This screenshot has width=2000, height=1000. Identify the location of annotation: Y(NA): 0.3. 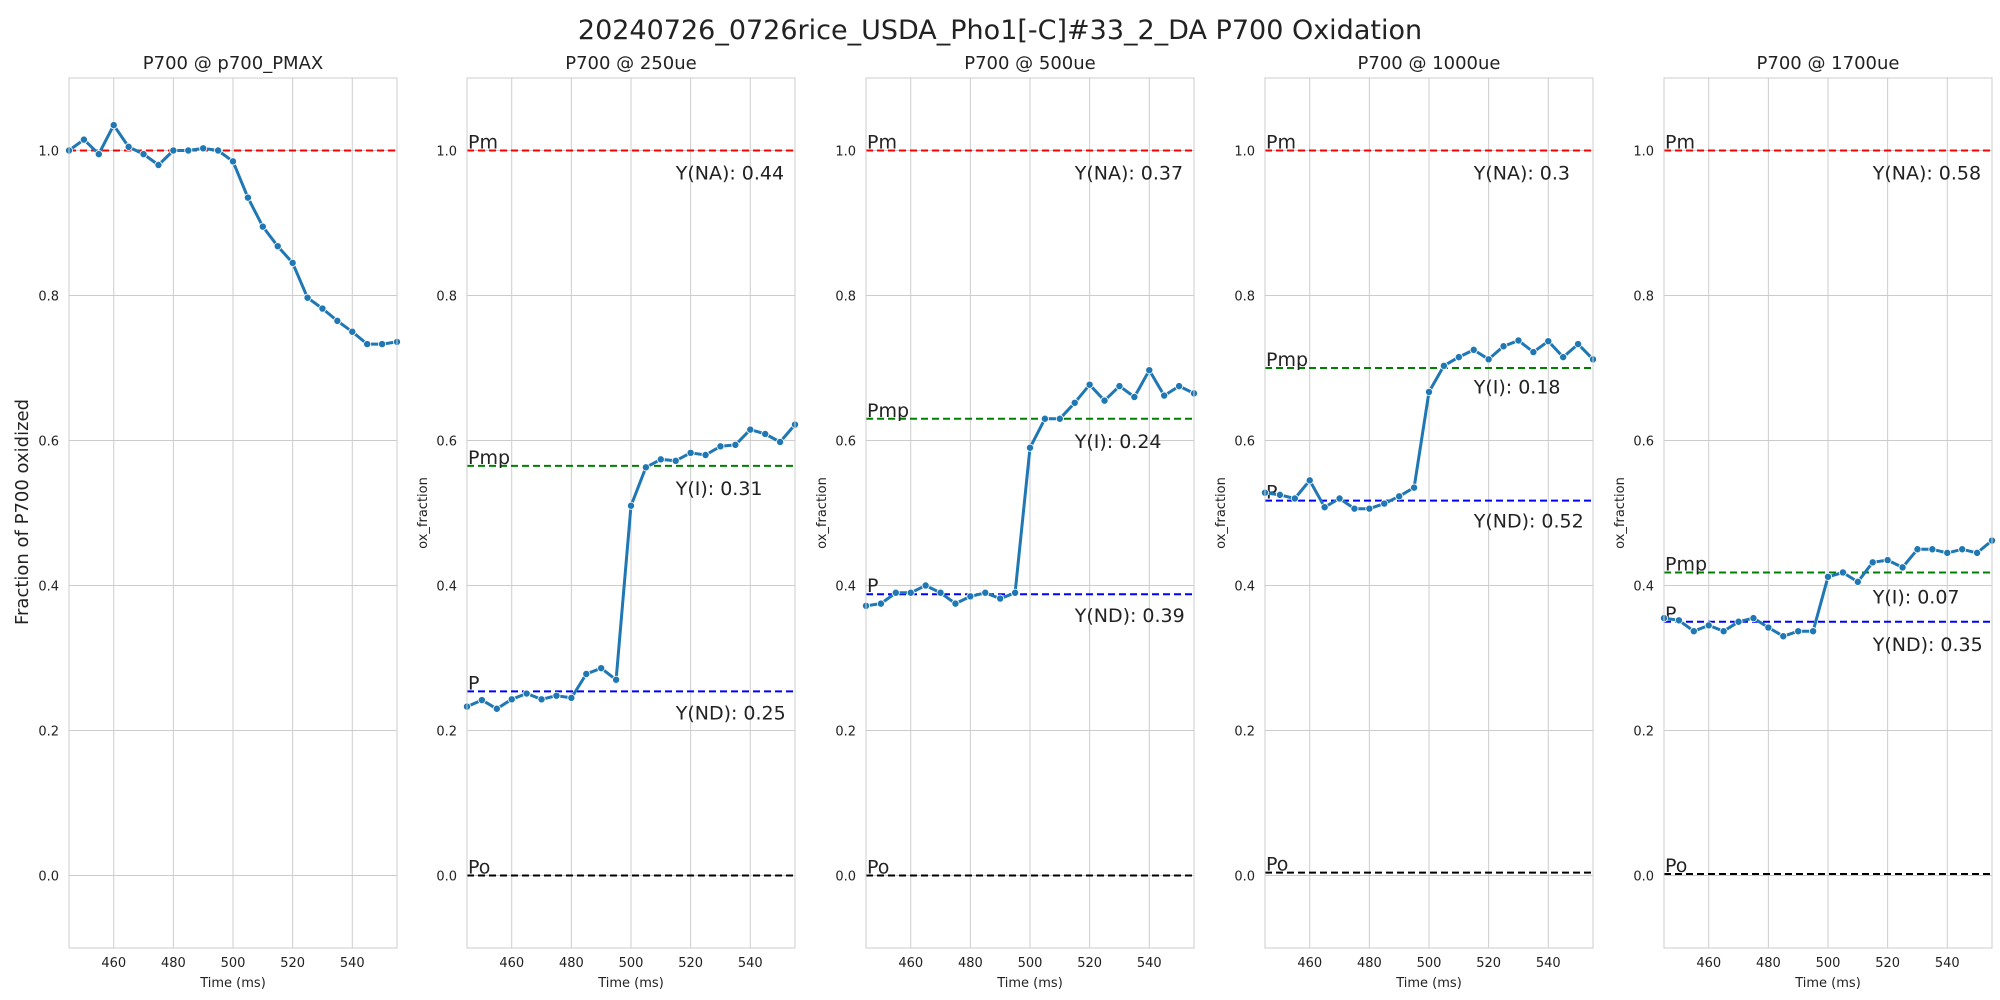
(1521, 174).